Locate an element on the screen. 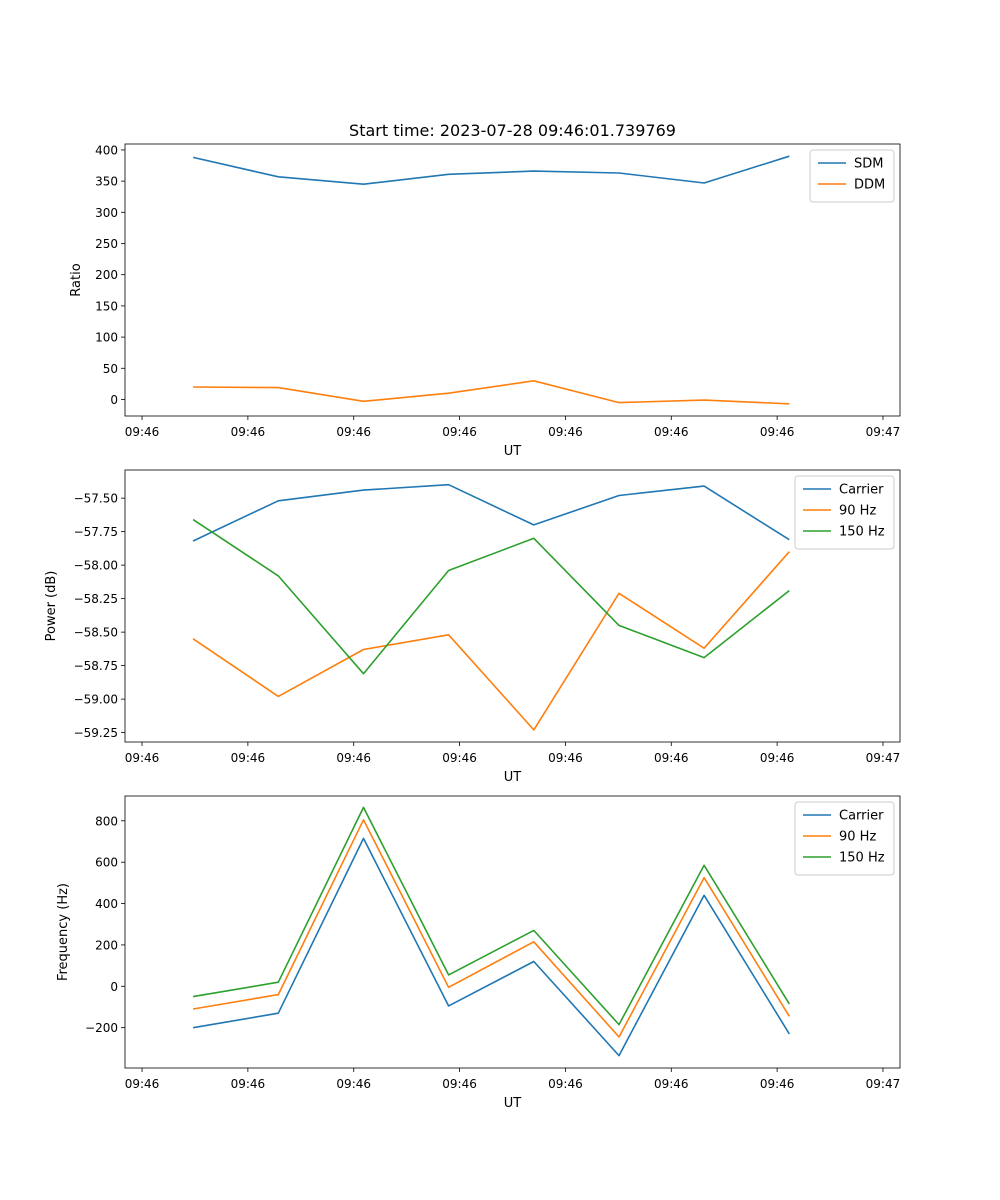 The height and width of the screenshot is (1200, 1000). legend-label: DDM is located at coordinates (869, 185).